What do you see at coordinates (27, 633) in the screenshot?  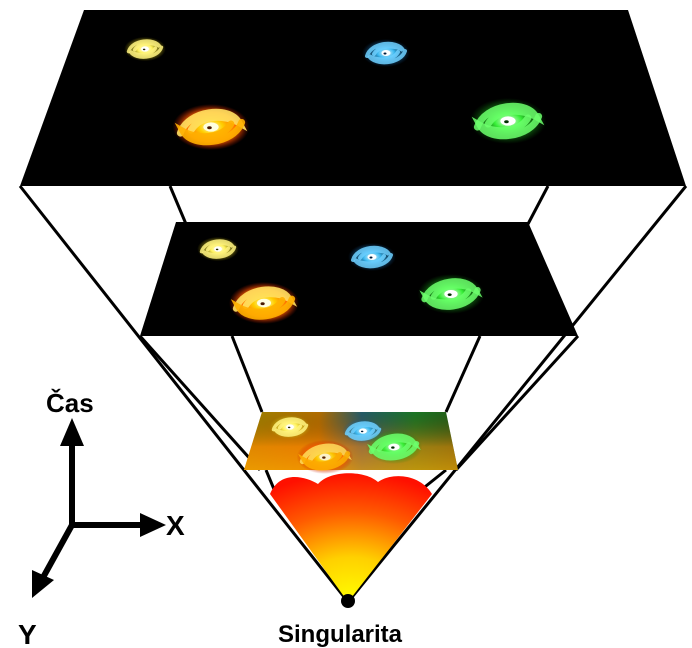 I see `y-axis-label: Y` at bounding box center [27, 633].